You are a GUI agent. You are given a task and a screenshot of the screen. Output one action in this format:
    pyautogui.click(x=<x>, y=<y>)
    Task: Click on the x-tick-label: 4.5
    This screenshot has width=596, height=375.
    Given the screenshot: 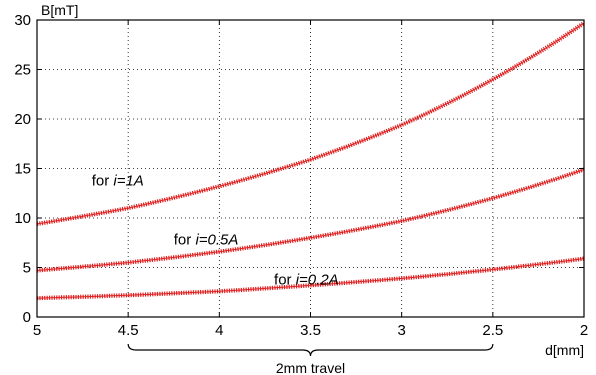 What is the action you would take?
    pyautogui.click(x=128, y=330)
    